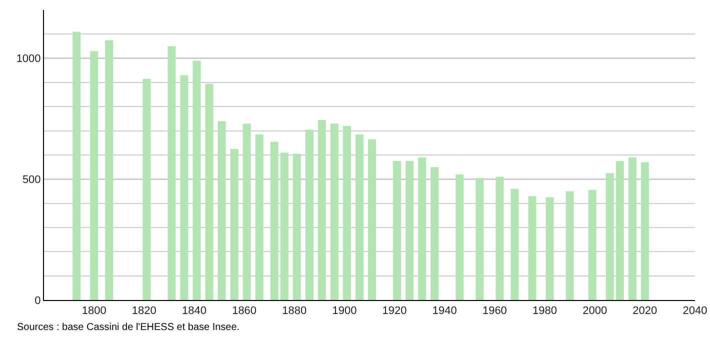 This screenshot has height=340, width=710. Describe the element at coordinates (394, 311) in the screenshot. I see `x-tick-label: 1920` at that location.